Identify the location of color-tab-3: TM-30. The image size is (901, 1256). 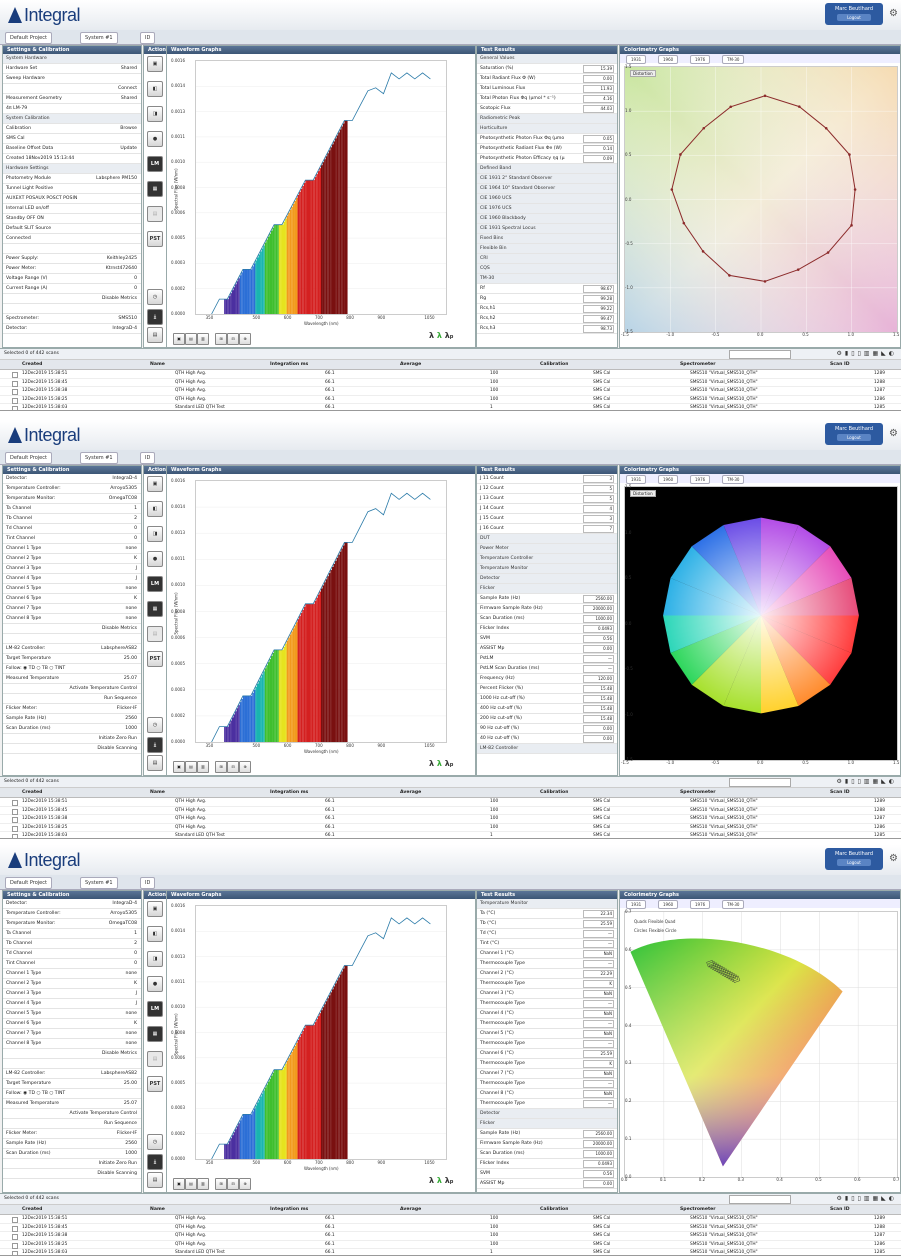
(733, 904).